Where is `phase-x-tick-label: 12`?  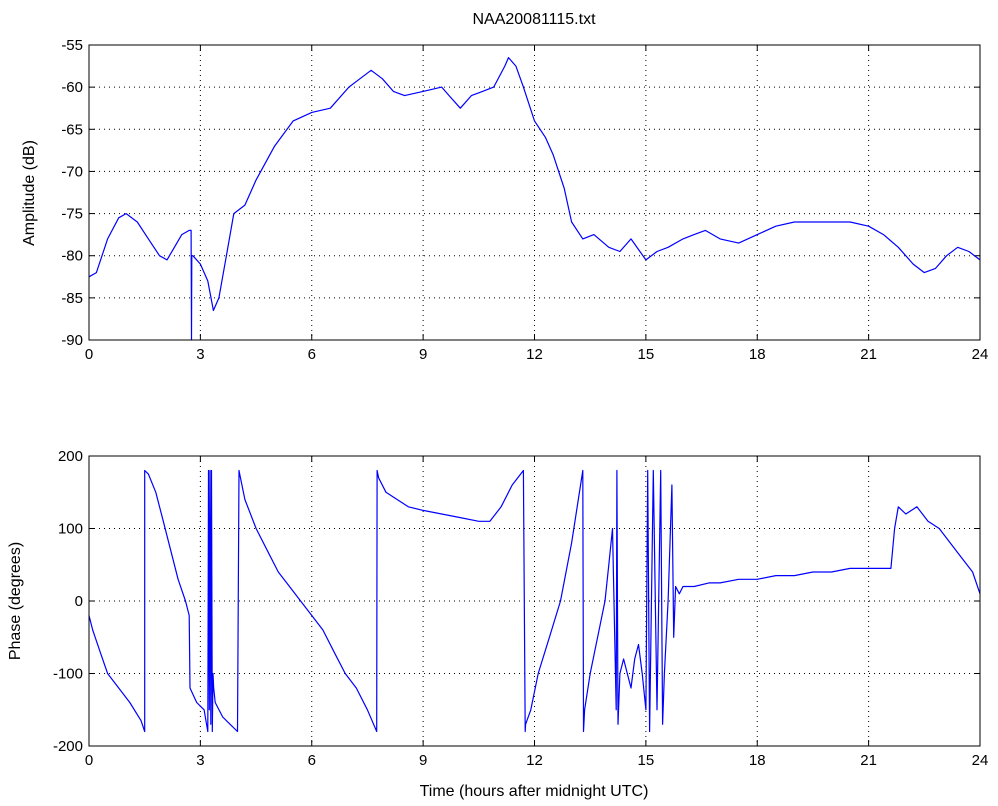
phase-x-tick-label: 12 is located at coordinates (534, 760).